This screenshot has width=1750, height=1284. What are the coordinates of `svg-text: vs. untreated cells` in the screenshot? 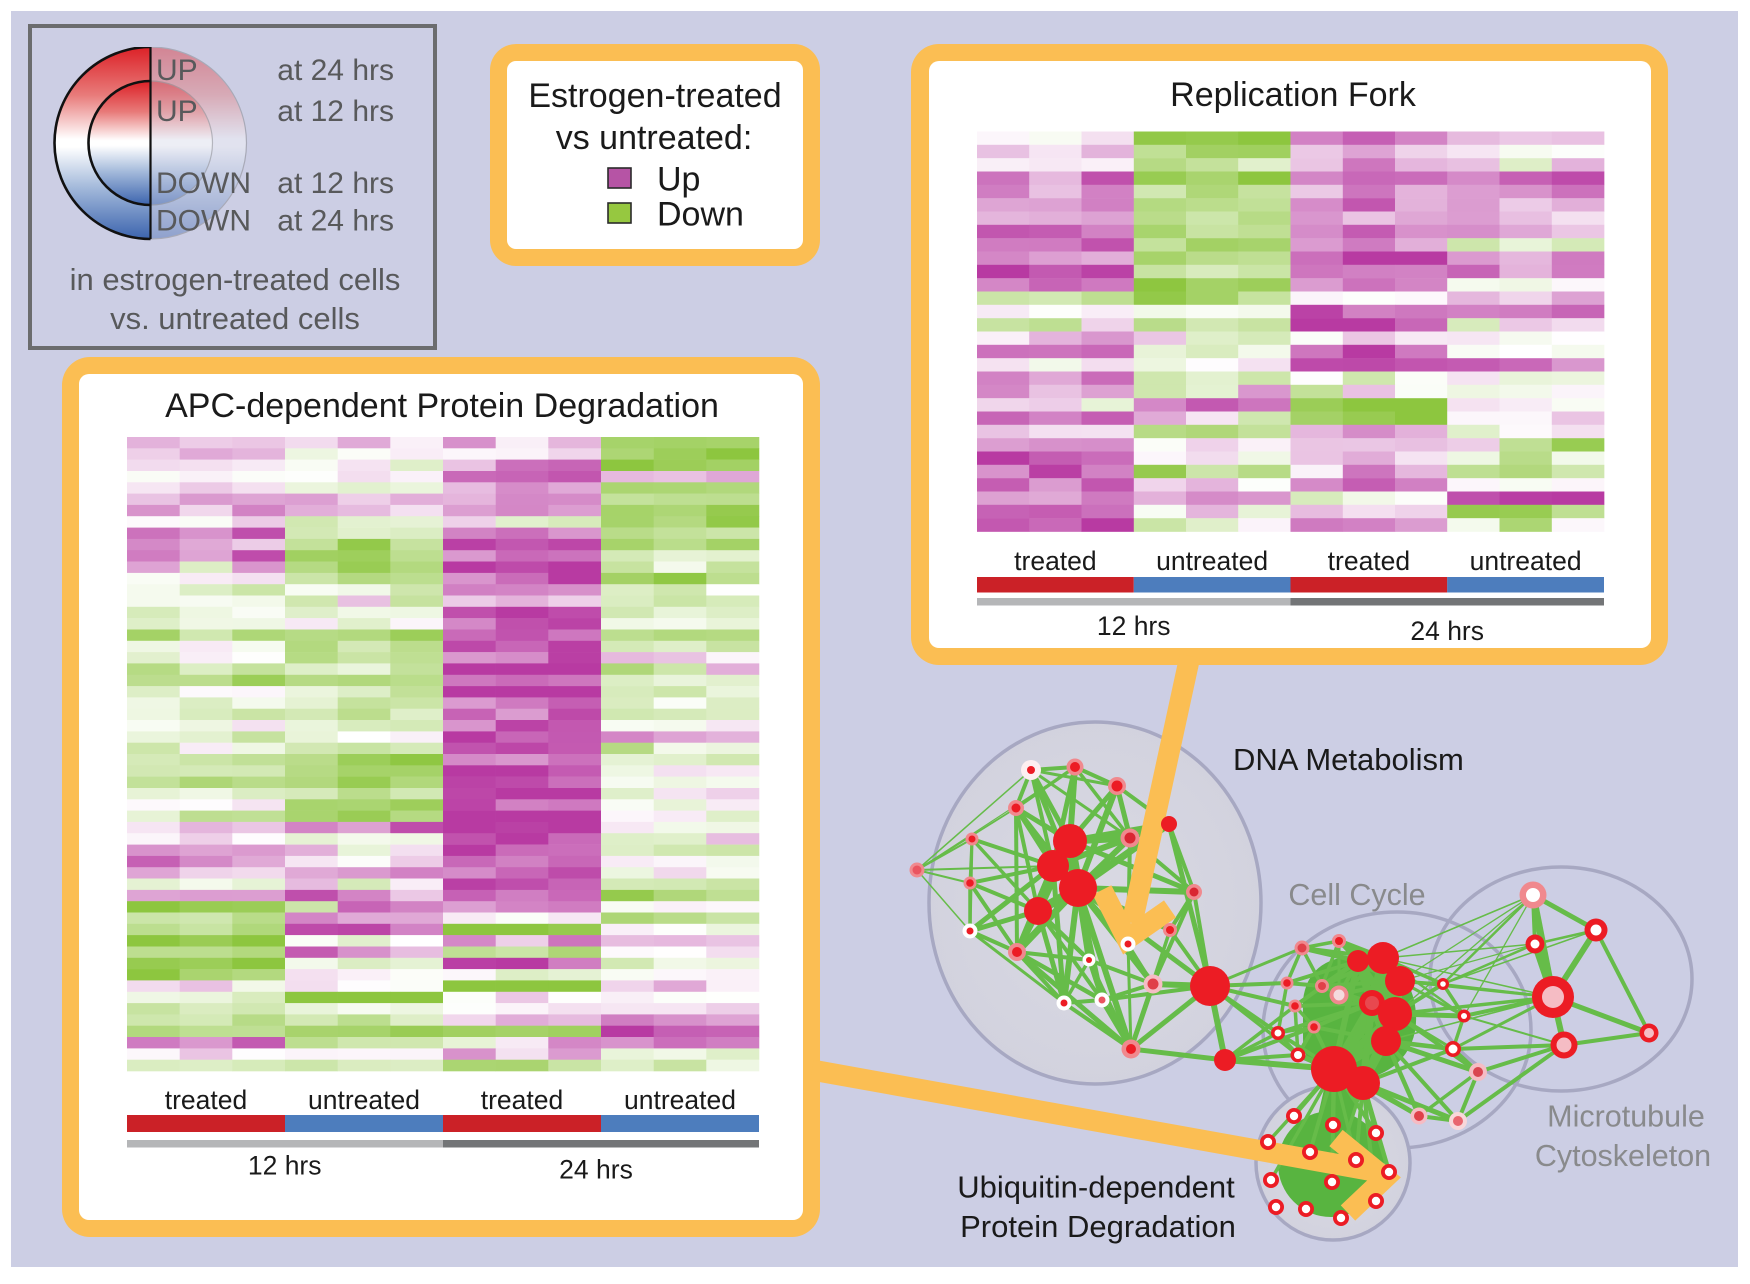 It's located at (235, 318).